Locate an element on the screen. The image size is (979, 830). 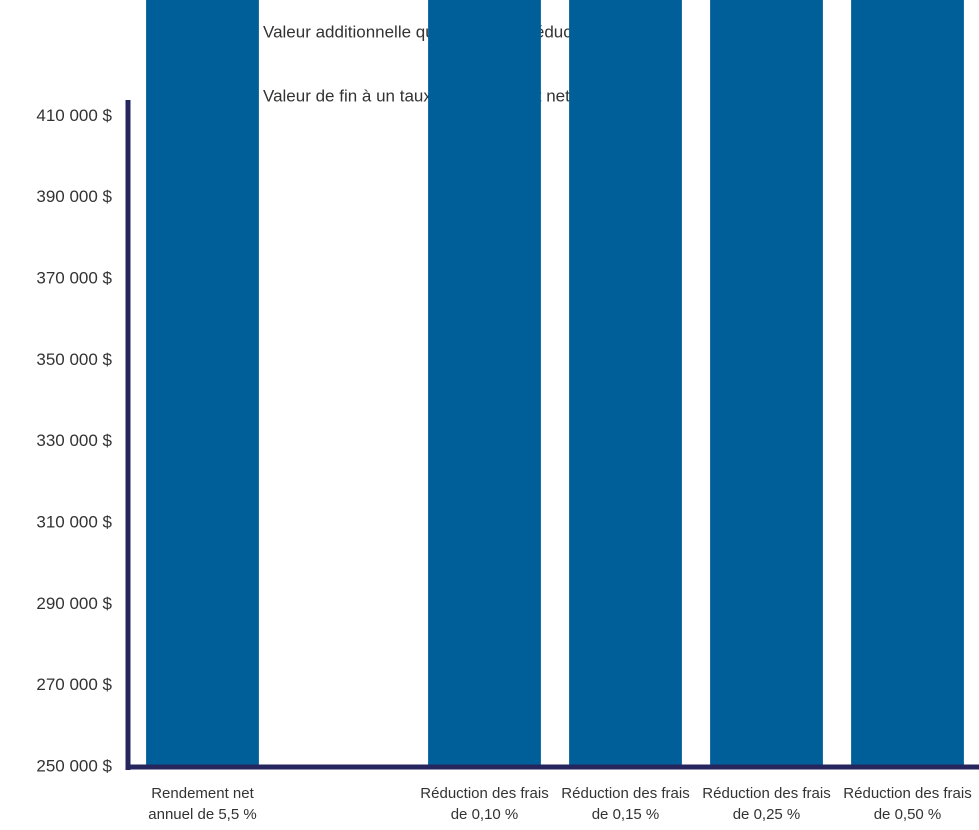
y-tick-label: 330 000 $ is located at coordinates (74, 440).